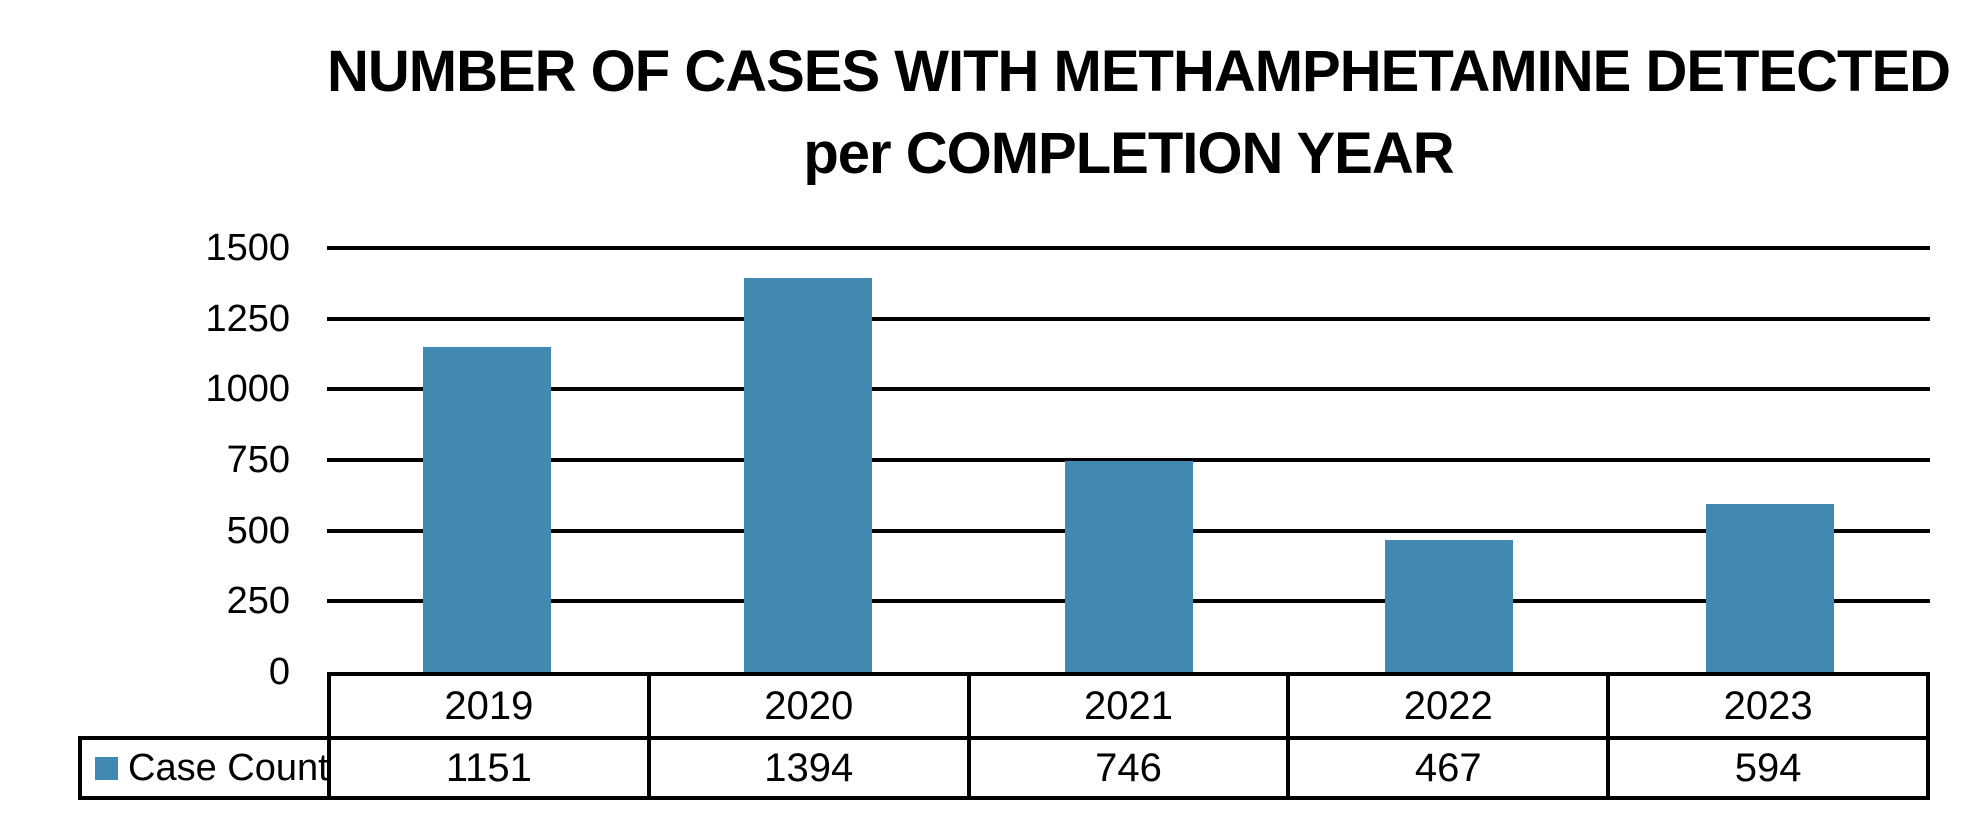 The width and height of the screenshot is (1980, 825). What do you see at coordinates (1446, 768) in the screenshot?
I see `value-cell-2022: 467` at bounding box center [1446, 768].